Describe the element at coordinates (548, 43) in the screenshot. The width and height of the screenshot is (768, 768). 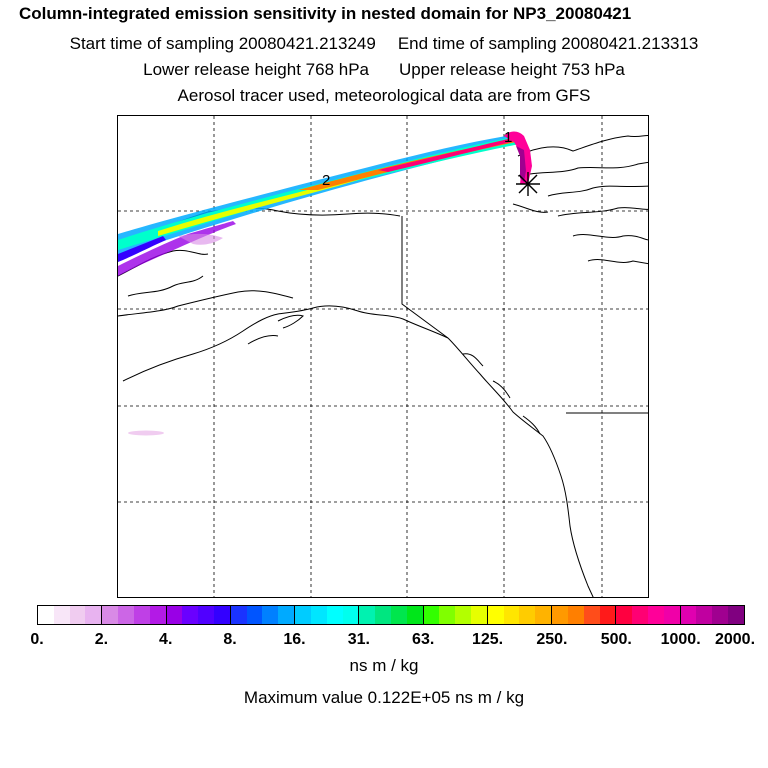
I see `end-time-label: End time of sampling 20080421.213313` at that location.